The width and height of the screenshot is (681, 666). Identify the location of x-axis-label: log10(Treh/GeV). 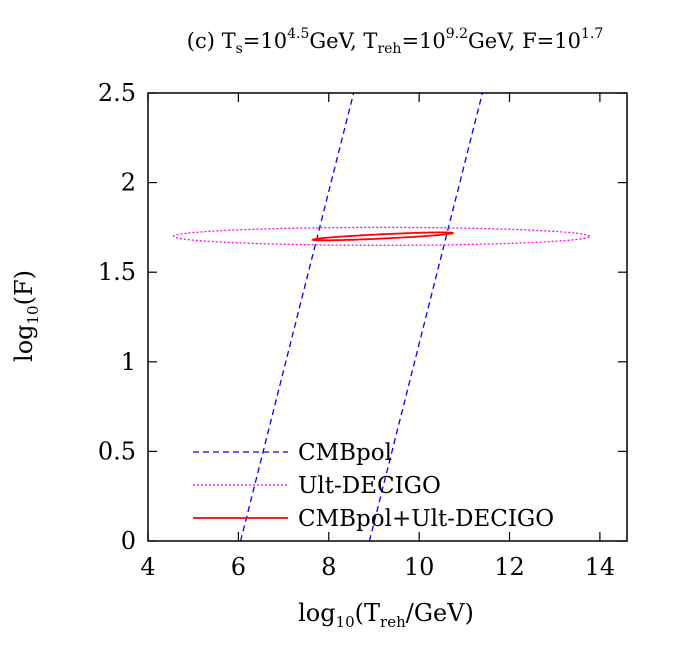
(386, 615).